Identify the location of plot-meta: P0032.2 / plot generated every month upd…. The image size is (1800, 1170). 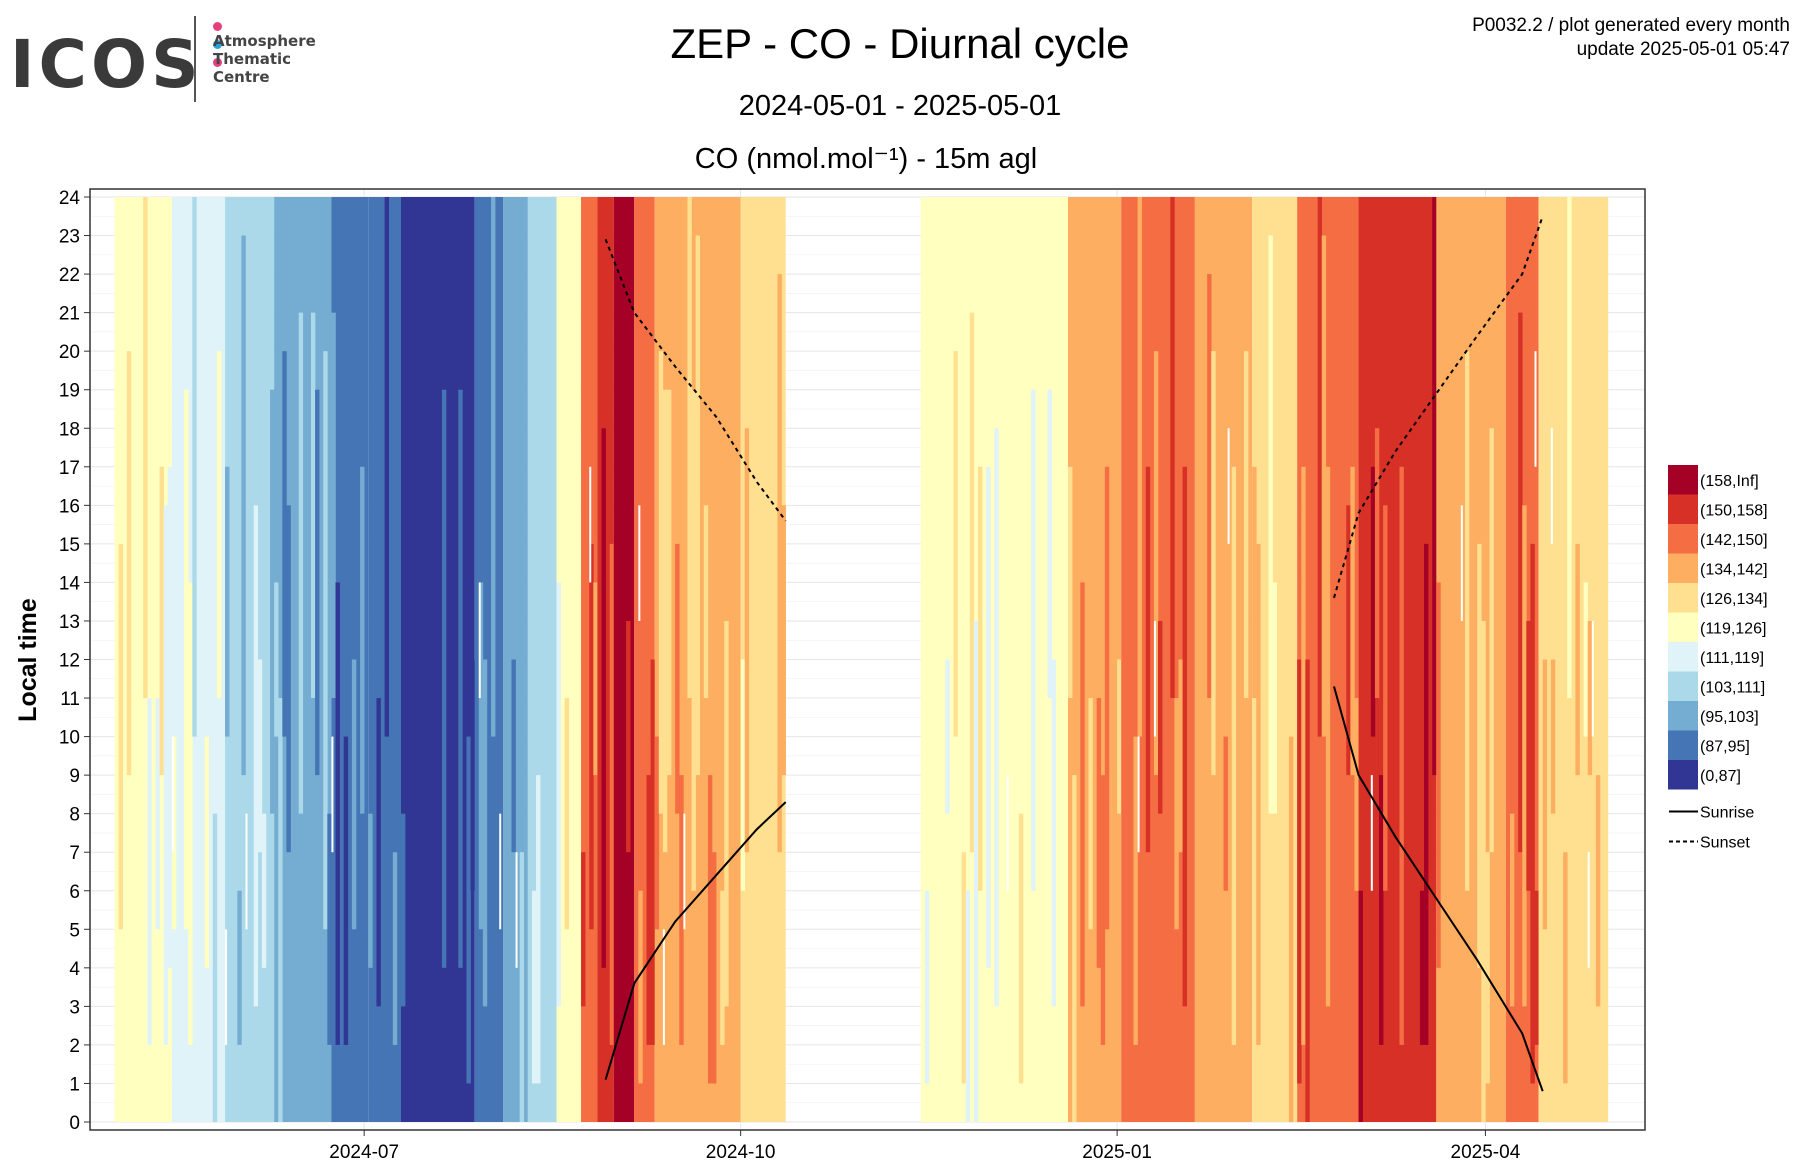
(1631, 38).